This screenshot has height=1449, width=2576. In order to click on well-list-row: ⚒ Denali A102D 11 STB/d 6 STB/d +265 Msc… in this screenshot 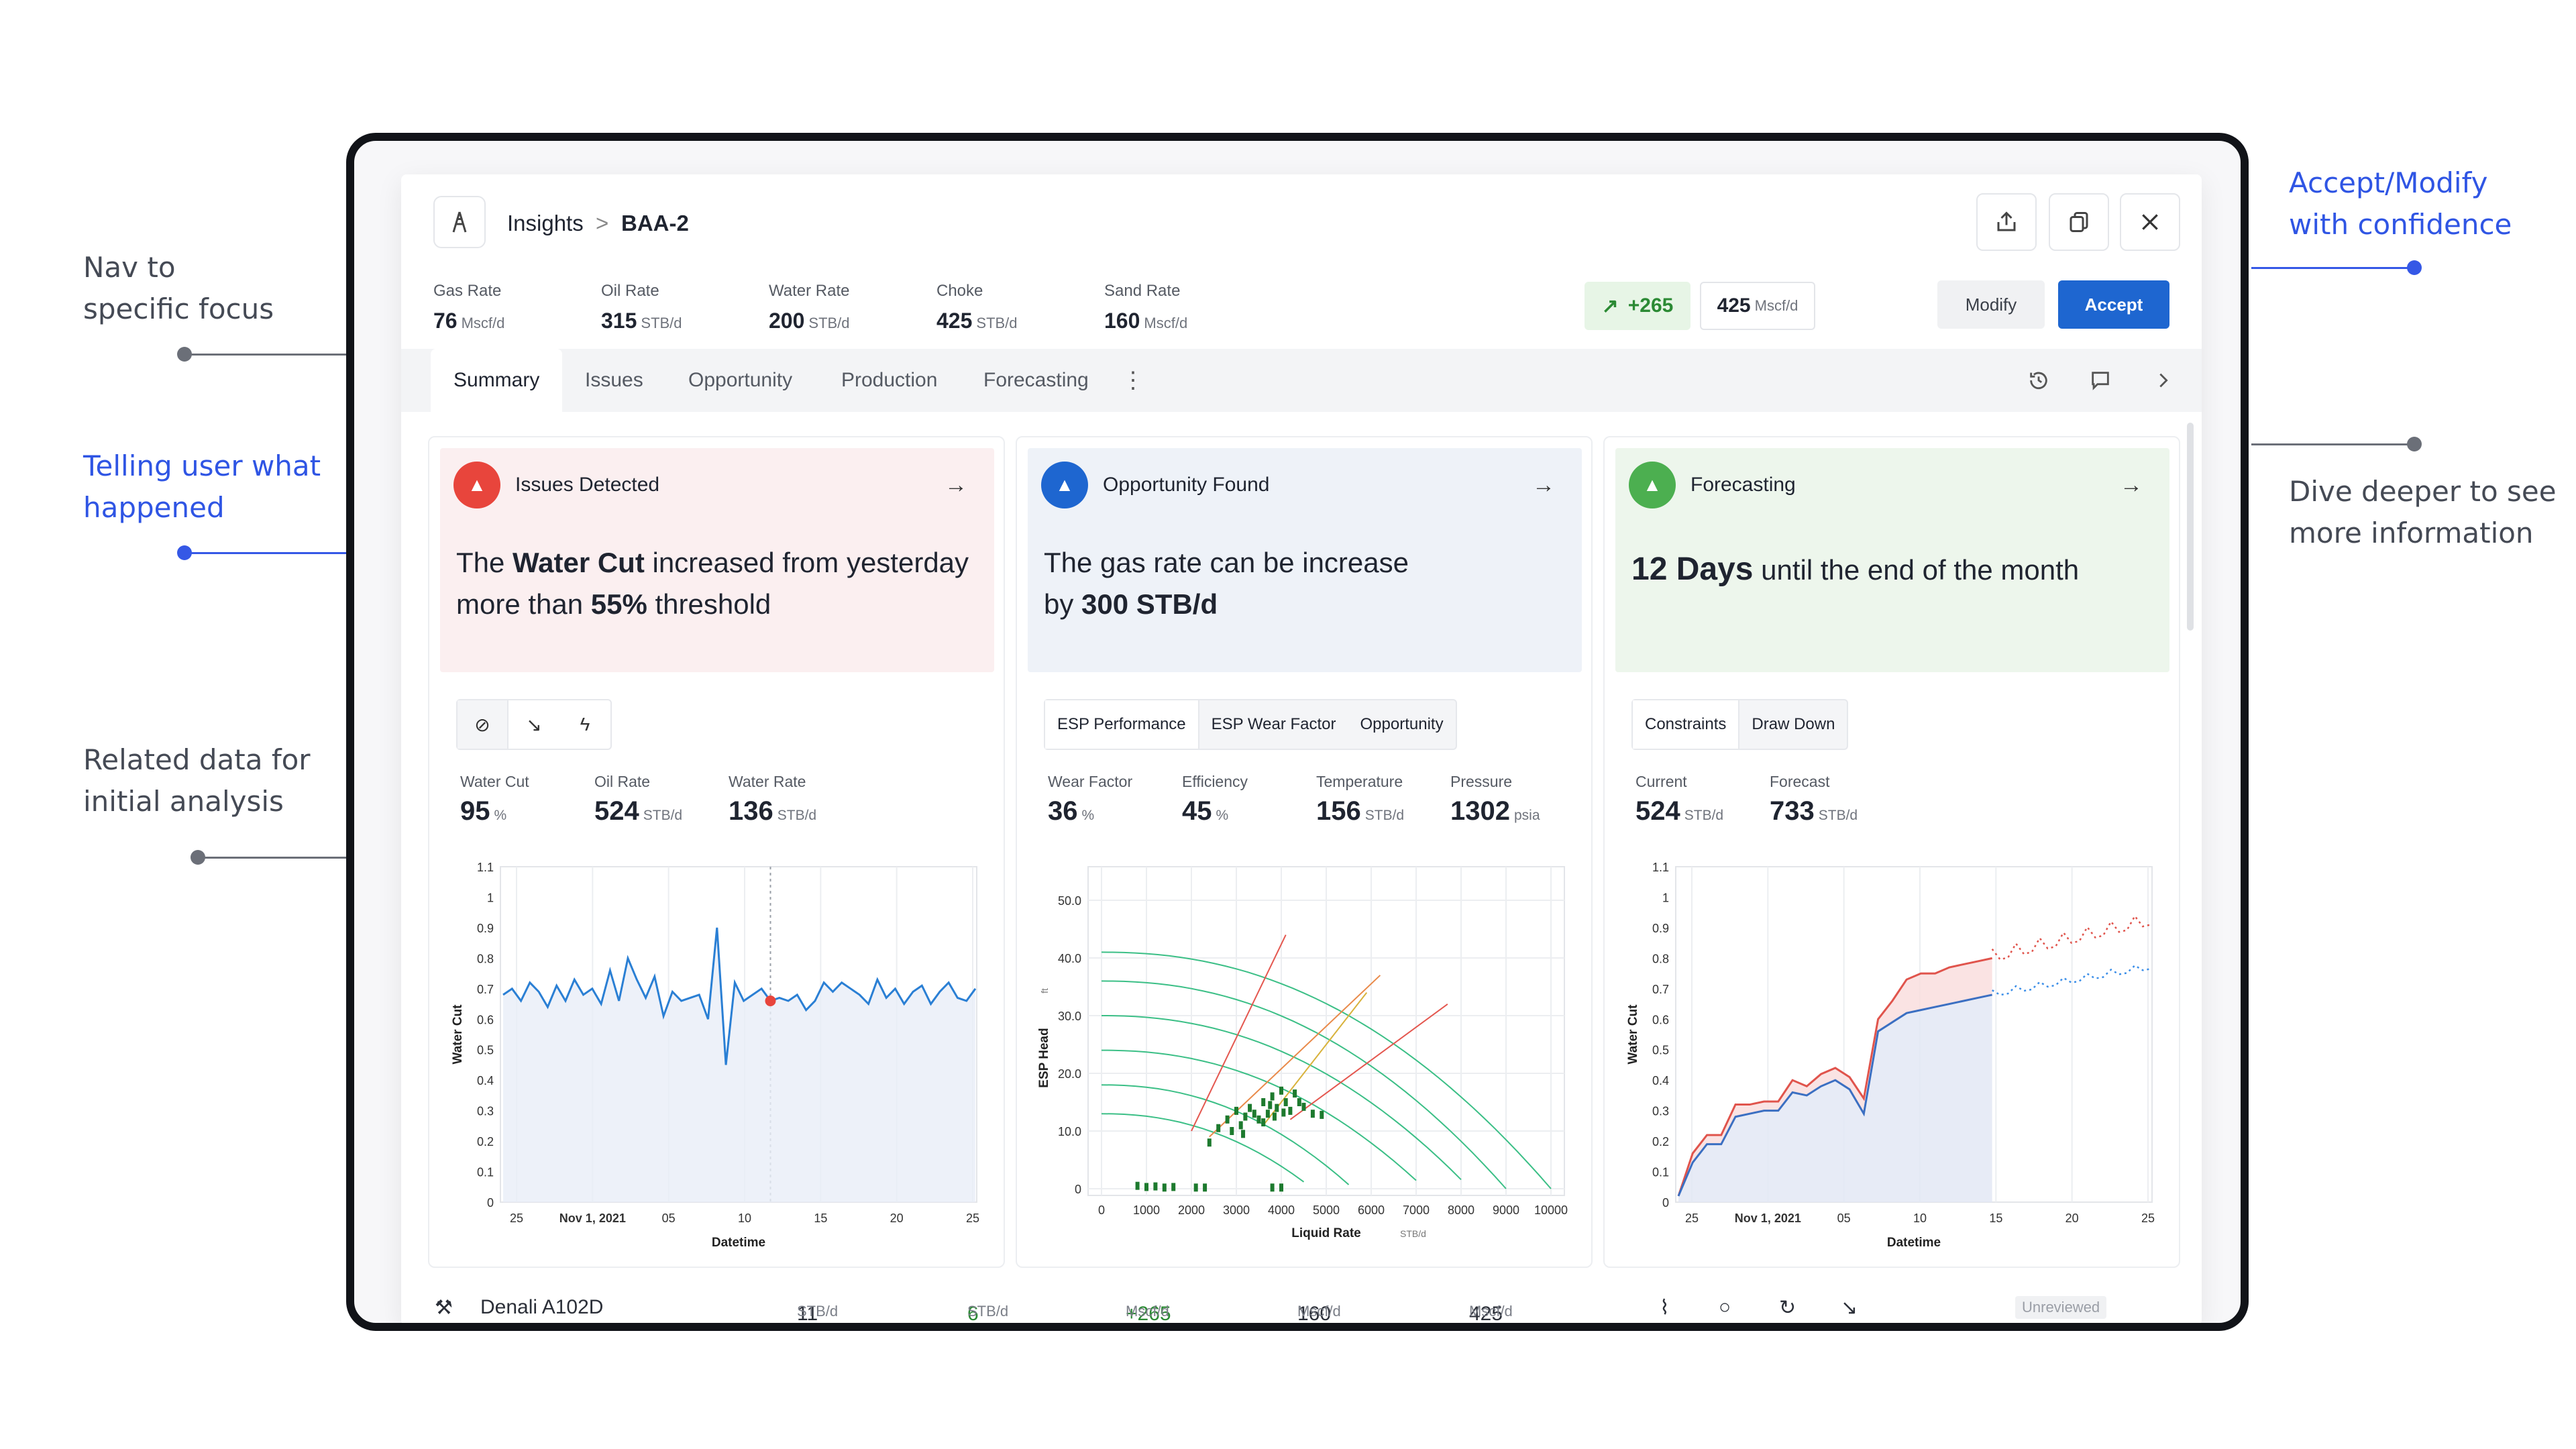, I will do `click(1301, 1306)`.